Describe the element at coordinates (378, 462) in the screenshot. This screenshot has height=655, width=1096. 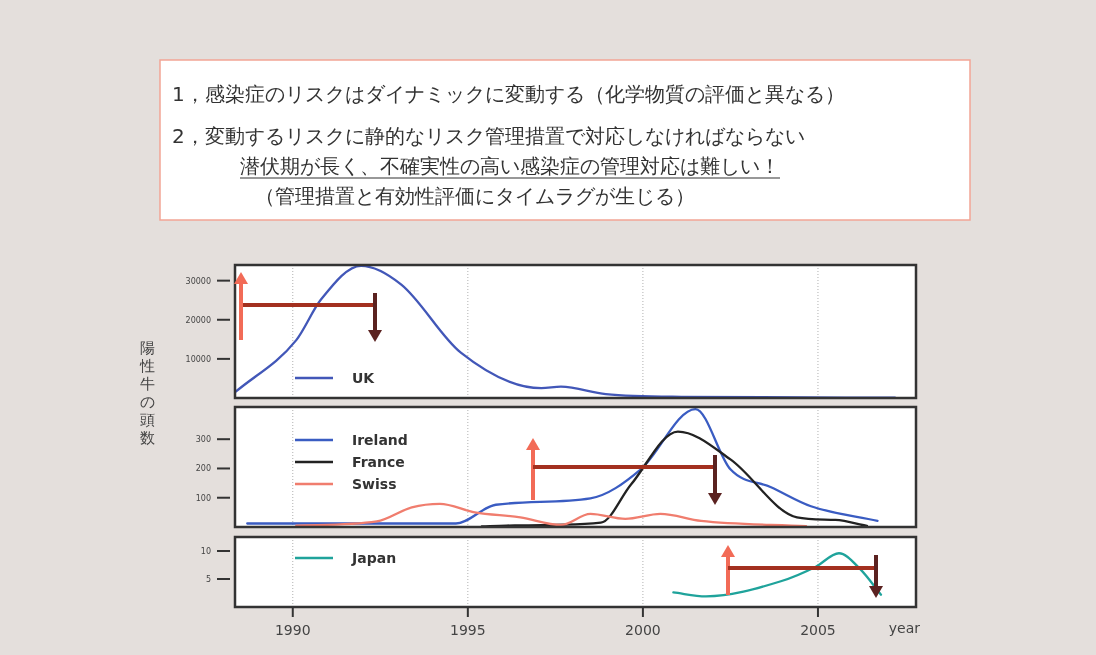
I see `legend-label: France` at that location.